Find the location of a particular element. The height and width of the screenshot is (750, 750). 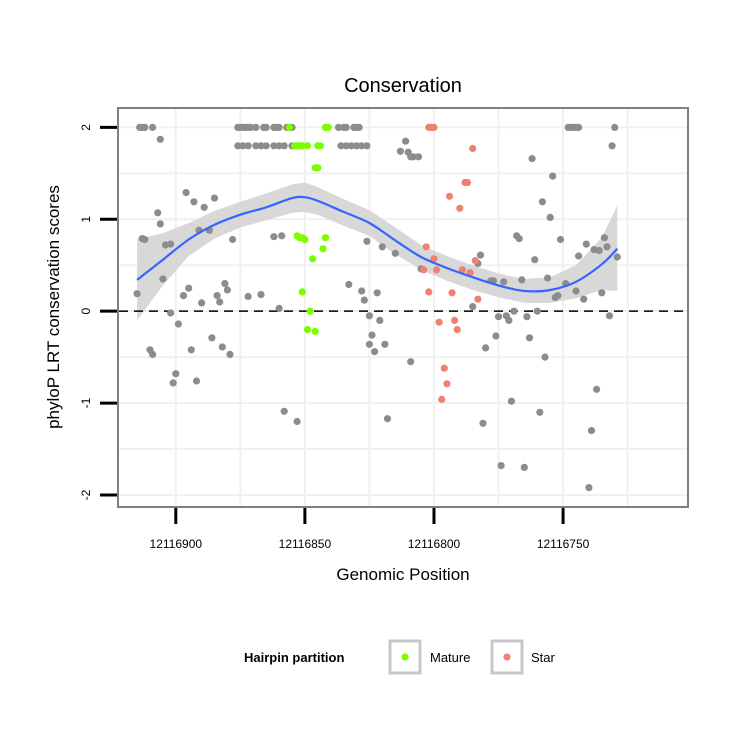

x-tick-label: 12116900 is located at coordinates (176, 544).